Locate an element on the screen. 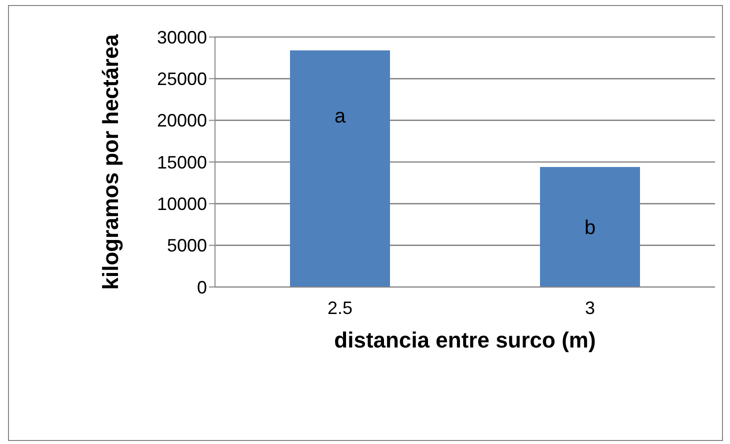  x-axis-title: distancia entre surco (m) is located at coordinates (465, 340).